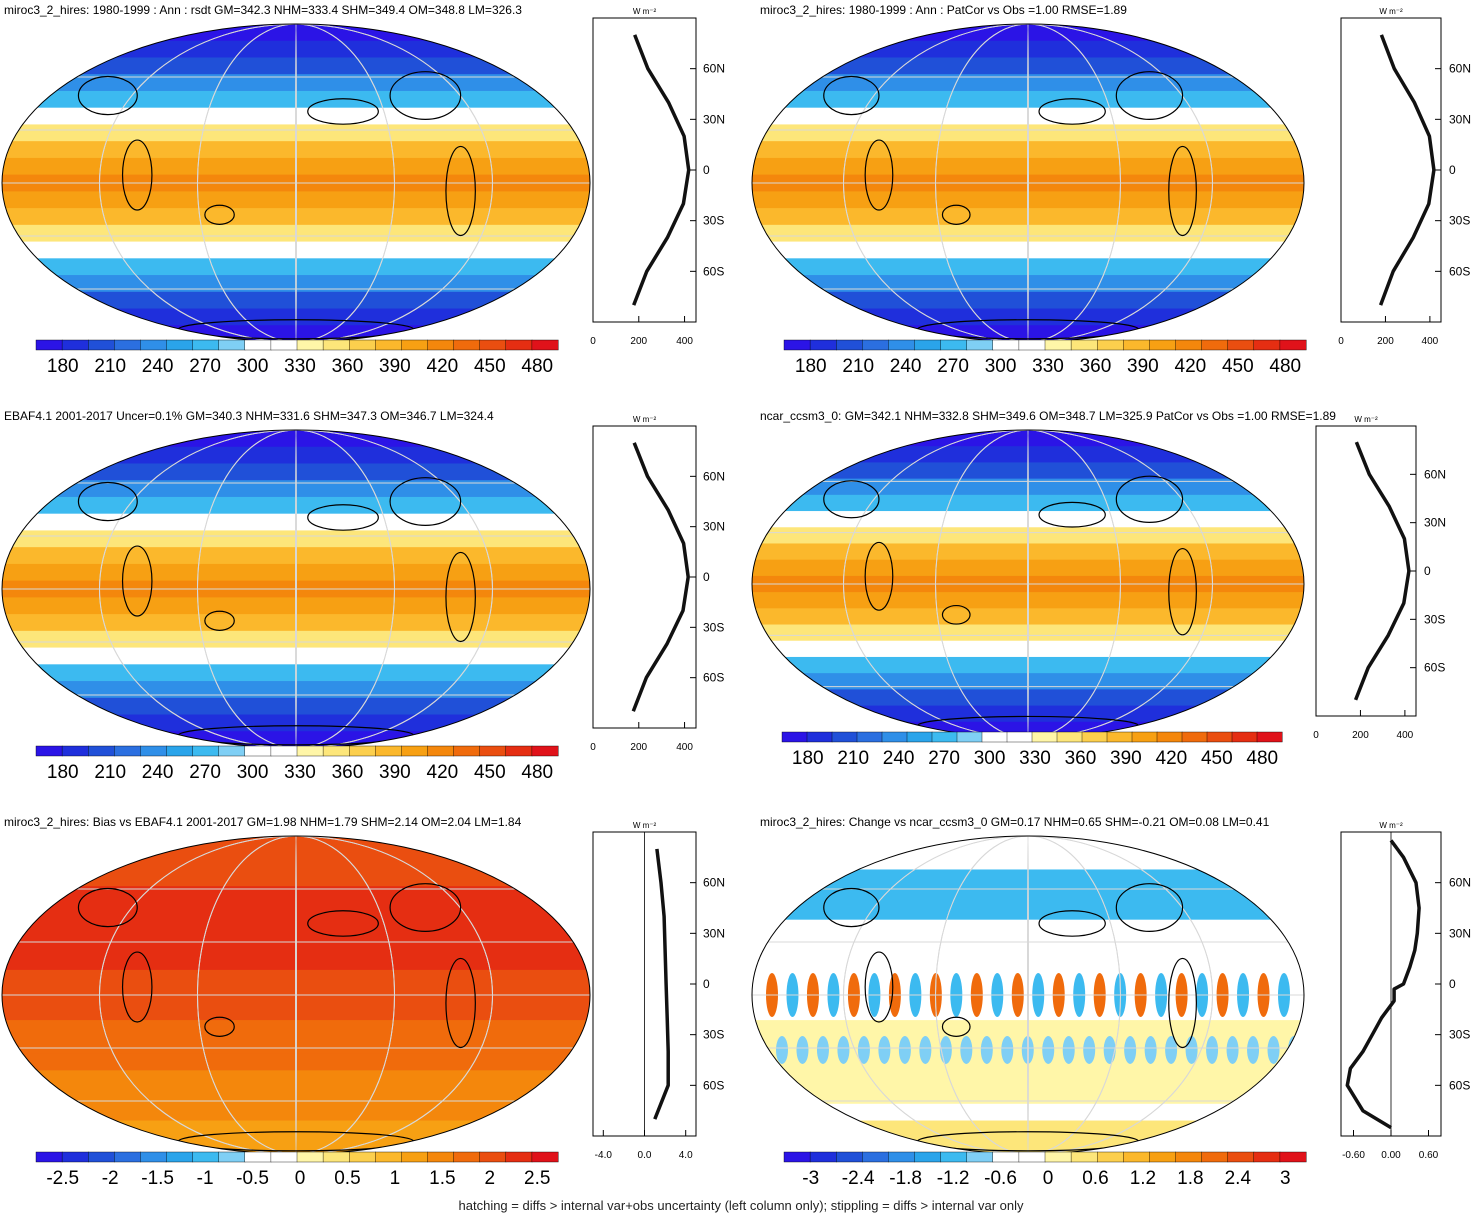  What do you see at coordinates (1238, 1178) in the screenshot?
I see `colorbar-label: 2.4` at bounding box center [1238, 1178].